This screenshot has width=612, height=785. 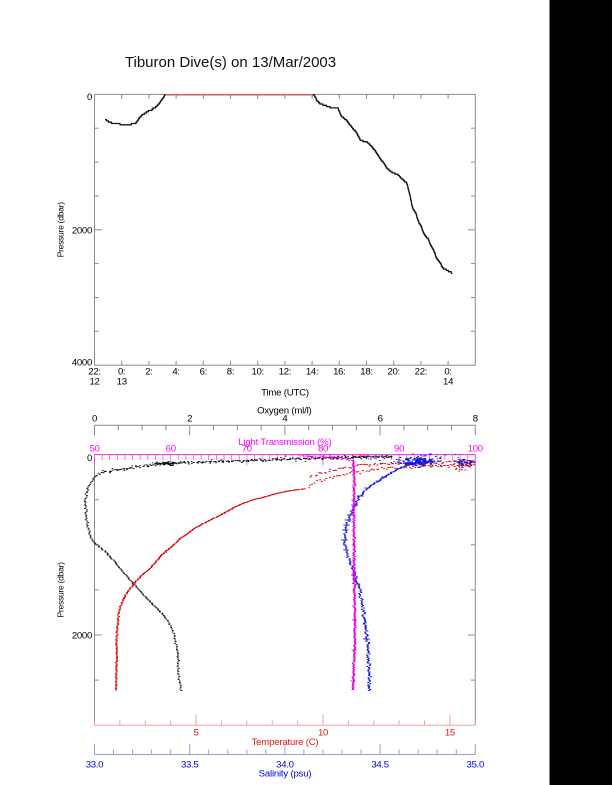 What do you see at coordinates (189, 765) in the screenshot?
I see `svg-text: 33.5` at bounding box center [189, 765].